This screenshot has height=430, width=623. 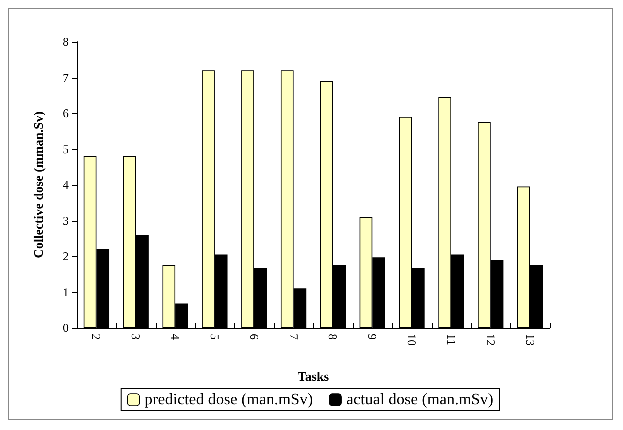 What do you see at coordinates (66, 185) in the screenshot?
I see `y-tick-label: 4` at bounding box center [66, 185].